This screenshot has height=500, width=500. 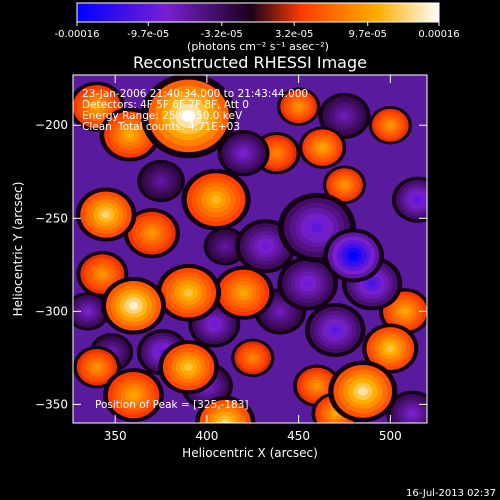 I want to click on annotation-counts: Total counts: 4.71E+03, so click(x=178, y=127).